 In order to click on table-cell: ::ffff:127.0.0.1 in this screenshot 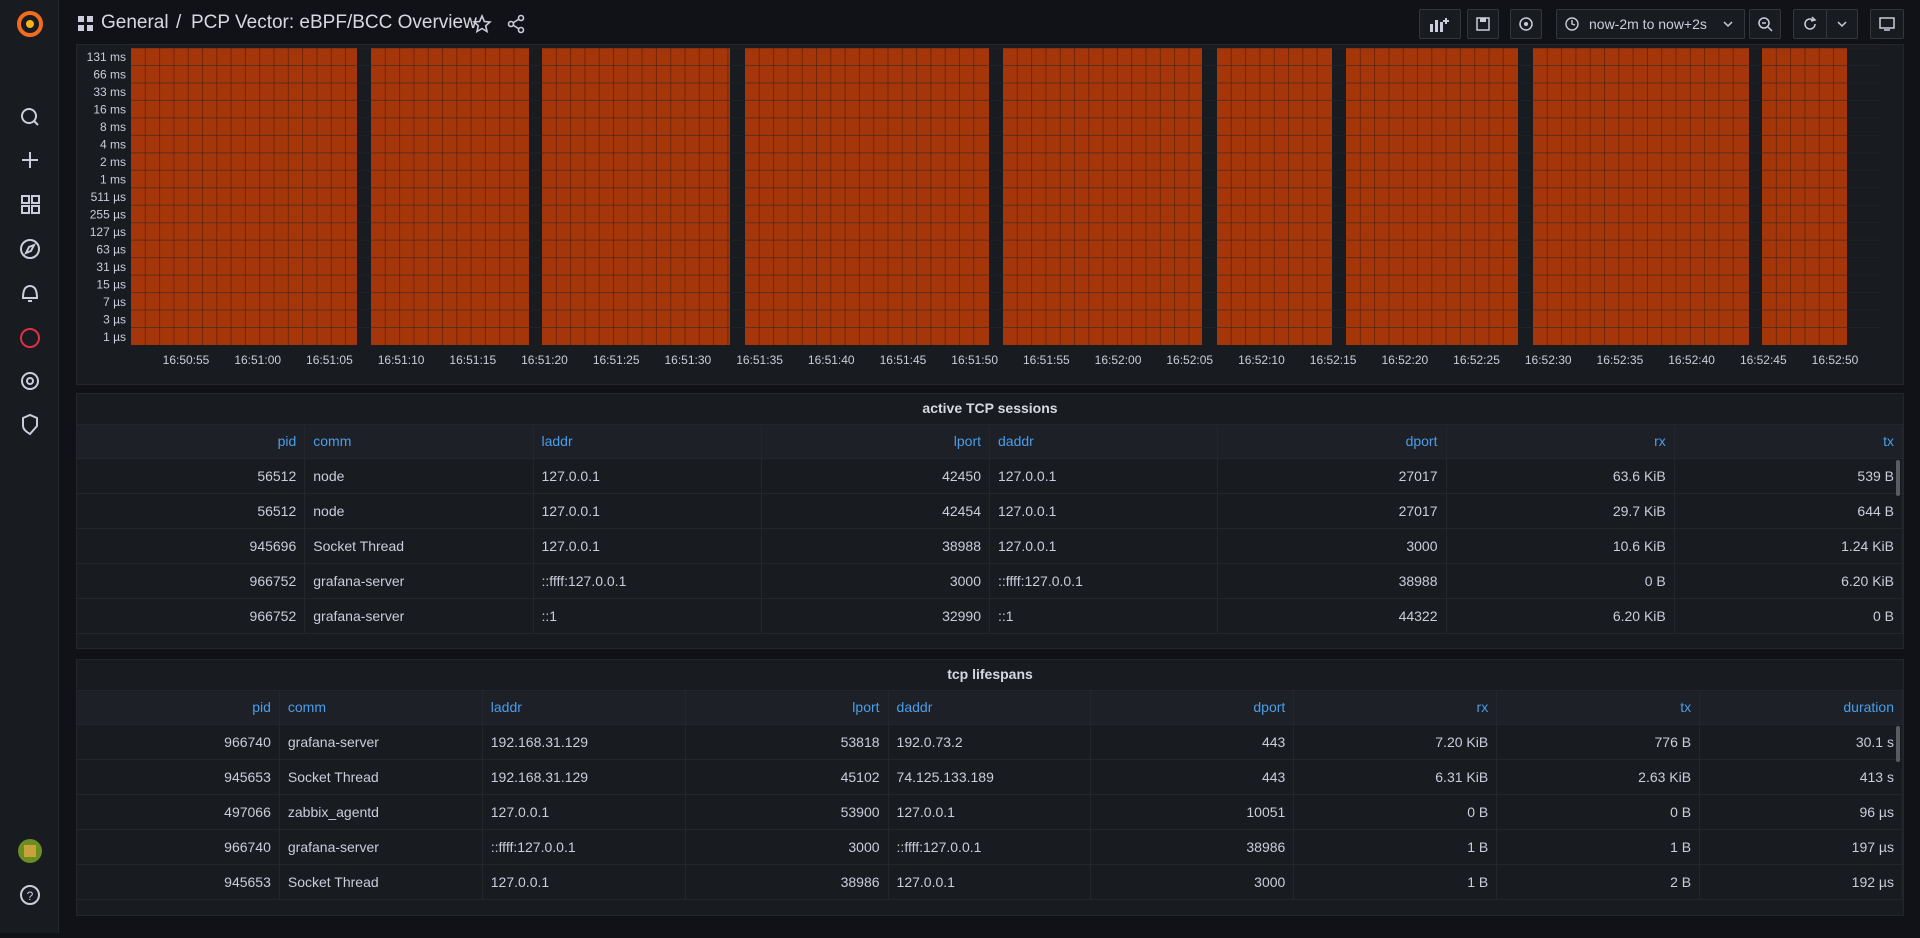, I will do `click(1104, 581)`.